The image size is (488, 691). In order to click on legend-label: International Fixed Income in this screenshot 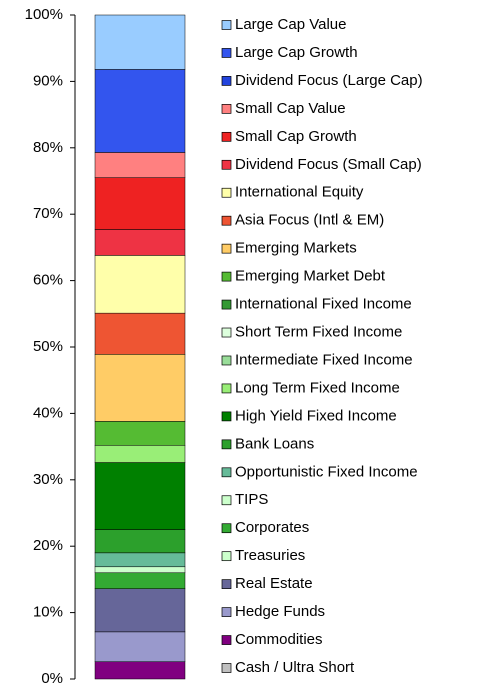, I will do `click(323, 304)`.